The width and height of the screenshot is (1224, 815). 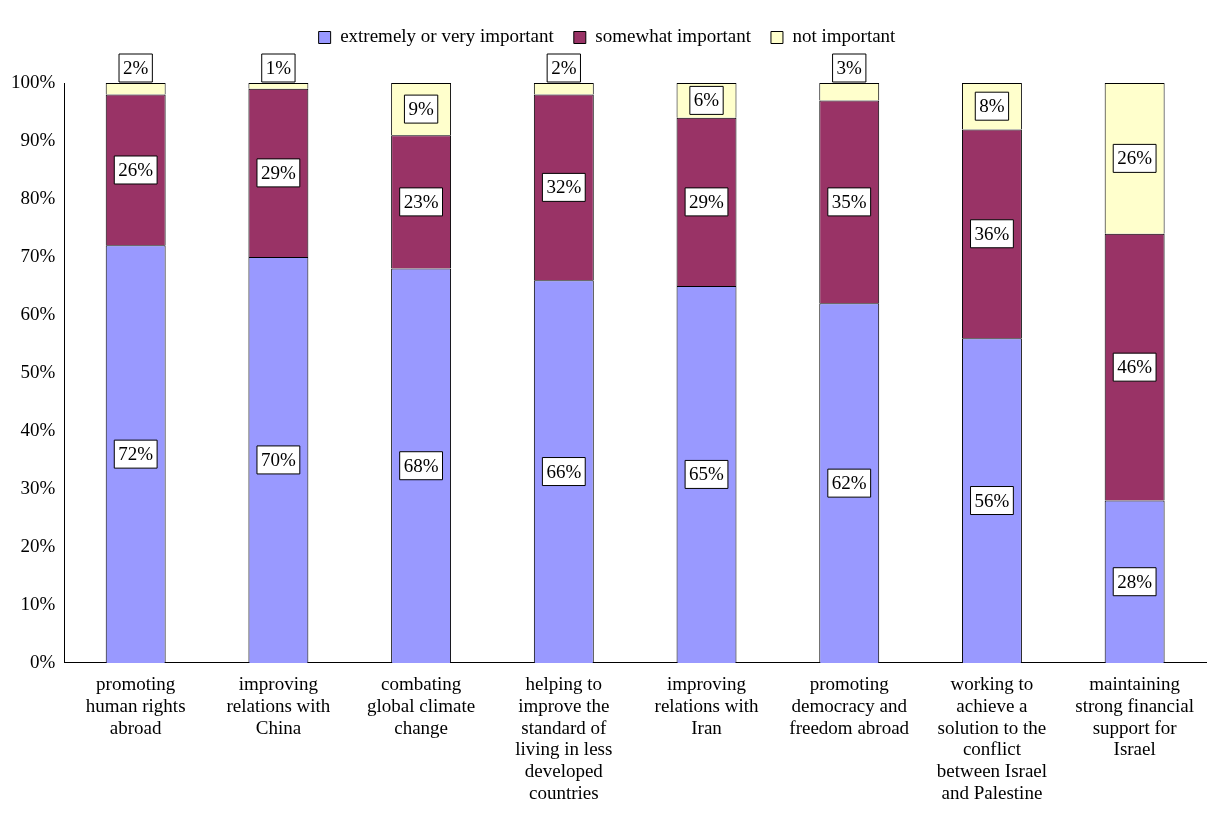 I want to click on x-tick-label: working to achieve a solution to the conflict between Israel and Palestine, so click(x=992, y=738).